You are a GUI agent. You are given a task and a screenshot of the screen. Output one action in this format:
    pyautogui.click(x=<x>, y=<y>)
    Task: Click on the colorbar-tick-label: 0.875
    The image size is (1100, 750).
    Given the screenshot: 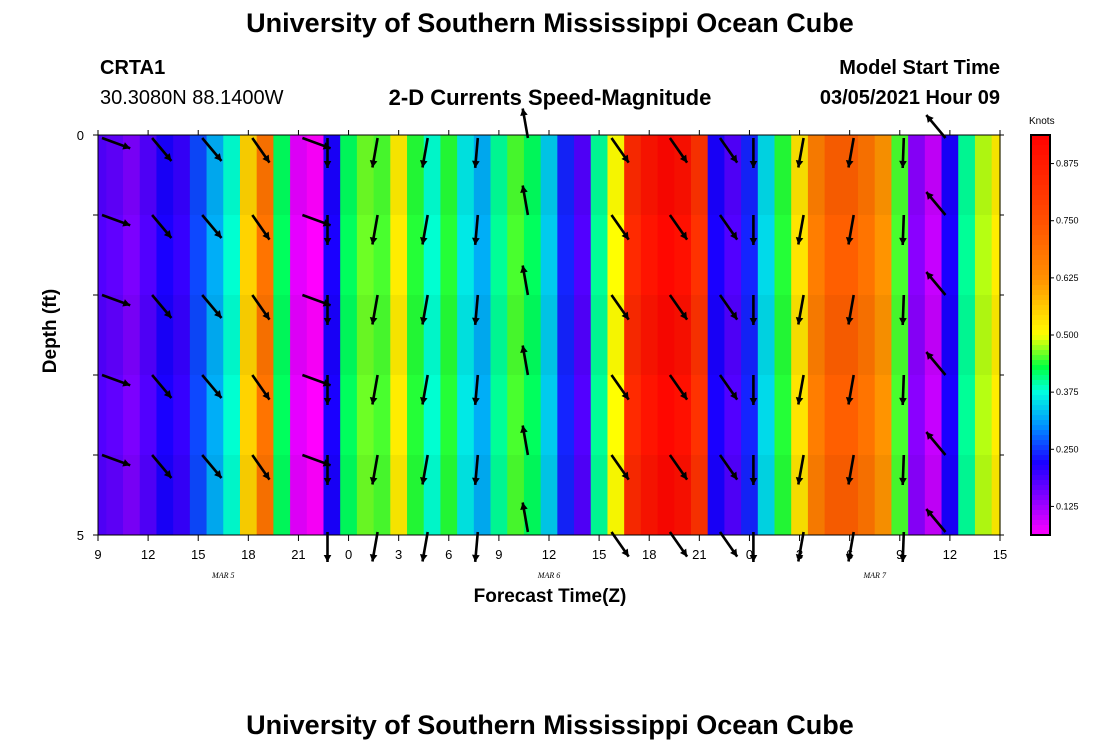 What is the action you would take?
    pyautogui.click(x=1067, y=164)
    